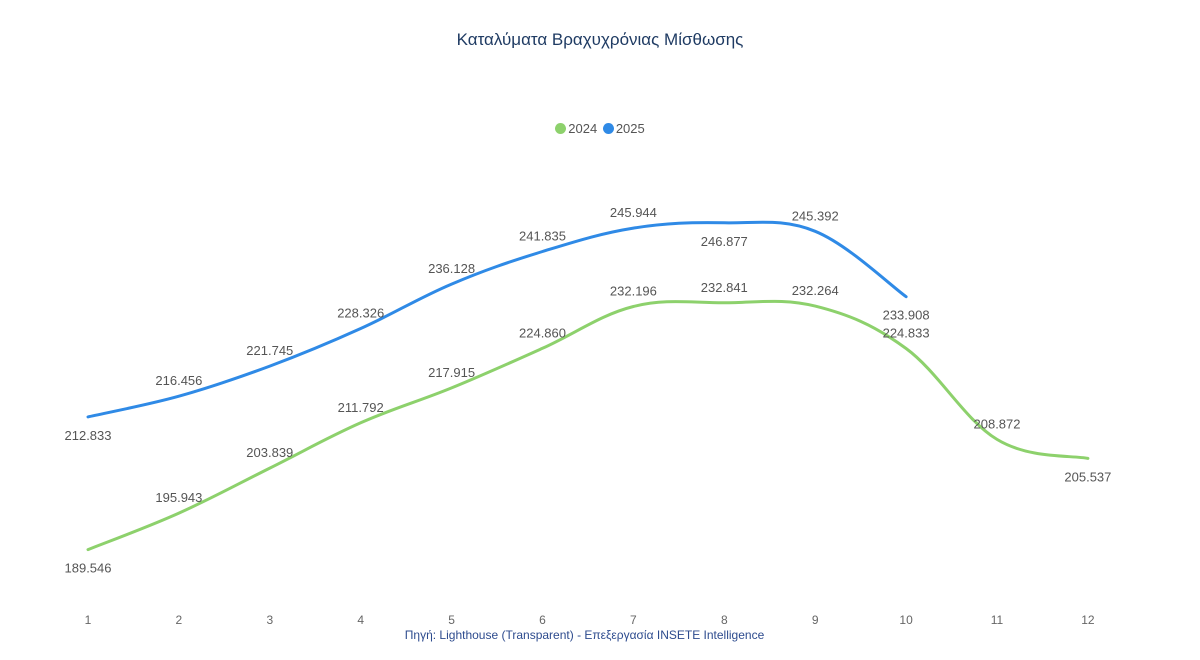 The image size is (1200, 660). Describe the element at coordinates (633, 291) in the screenshot. I see `data-label-2024-7: 232.196` at that location.